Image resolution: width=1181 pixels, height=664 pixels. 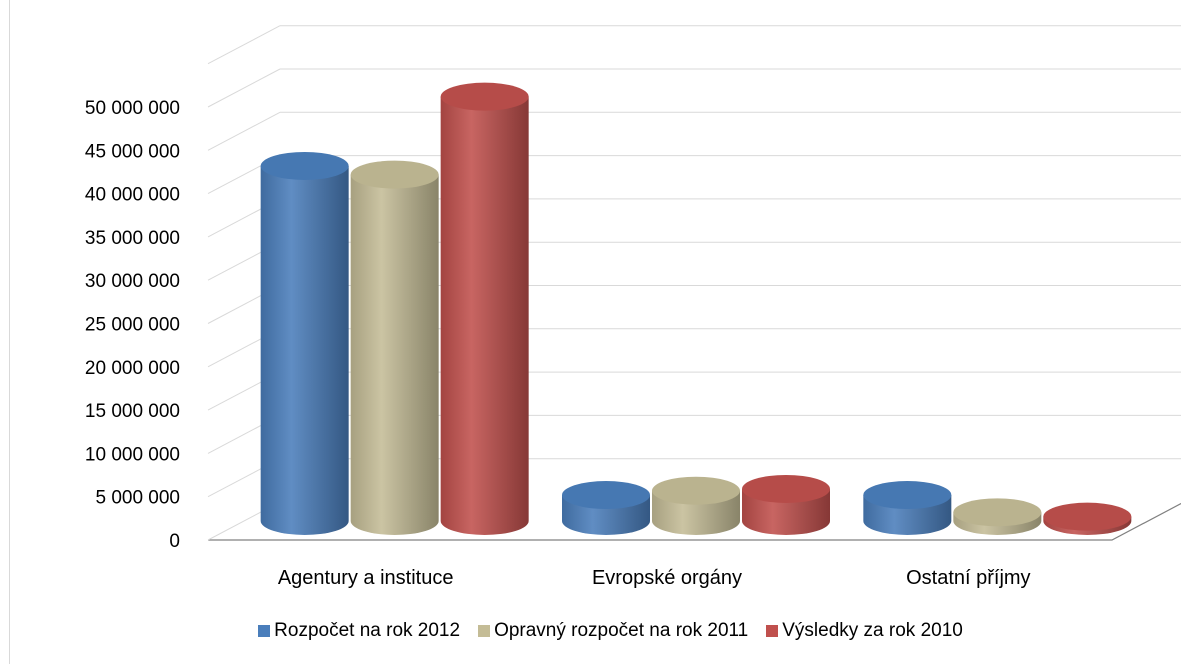 I want to click on y-tick-label: 25 000 000, so click(x=132, y=325).